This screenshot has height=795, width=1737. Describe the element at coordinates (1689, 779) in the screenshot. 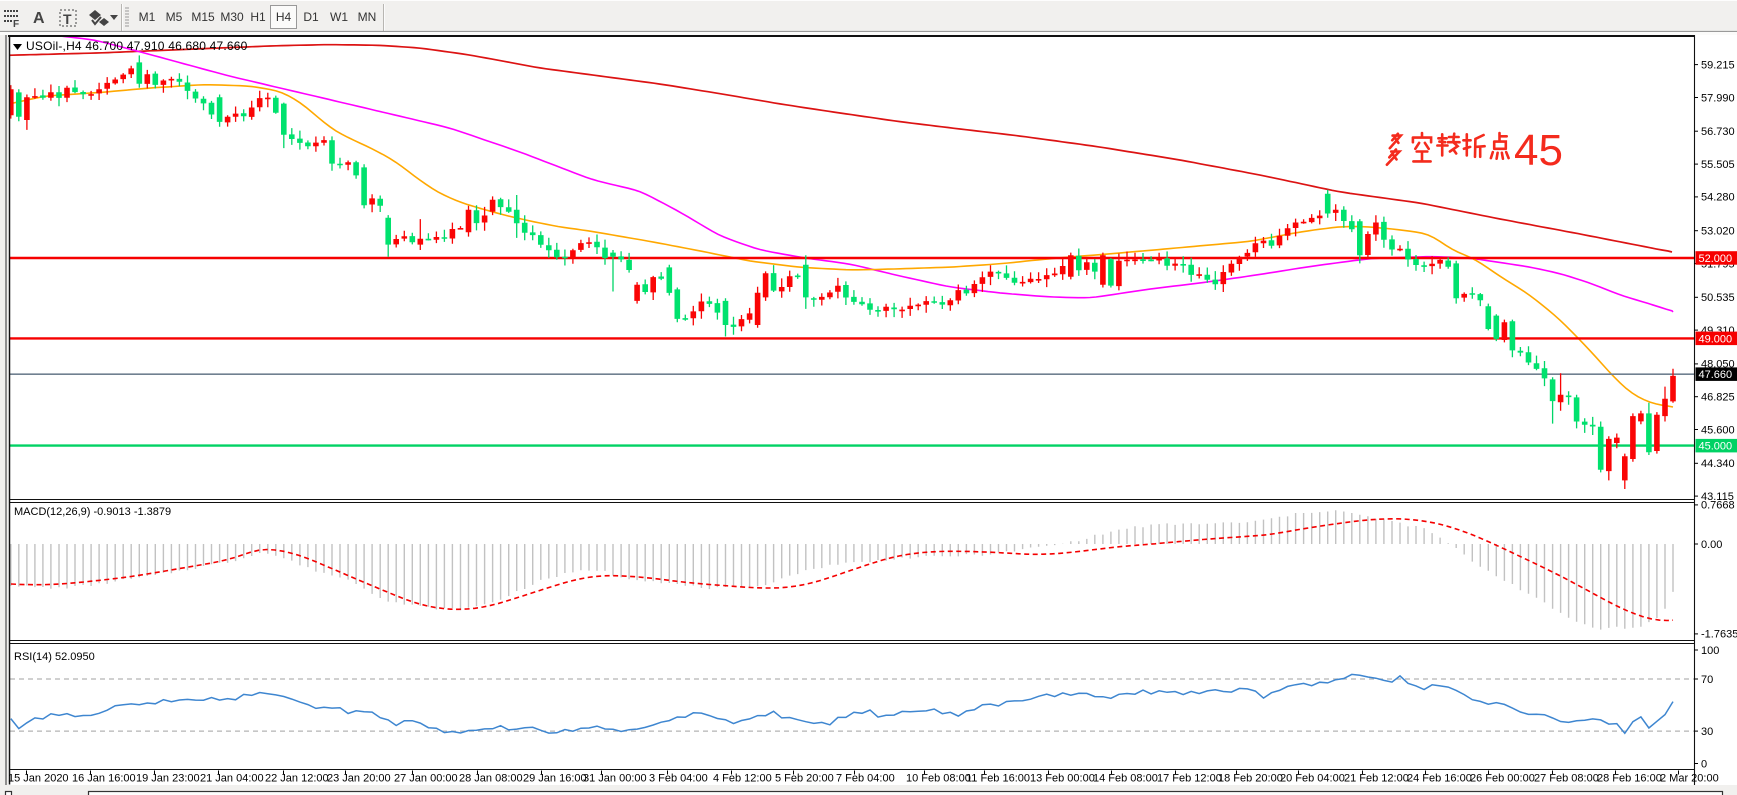

I see `svg-text: 2 Mar 20:00` at that location.